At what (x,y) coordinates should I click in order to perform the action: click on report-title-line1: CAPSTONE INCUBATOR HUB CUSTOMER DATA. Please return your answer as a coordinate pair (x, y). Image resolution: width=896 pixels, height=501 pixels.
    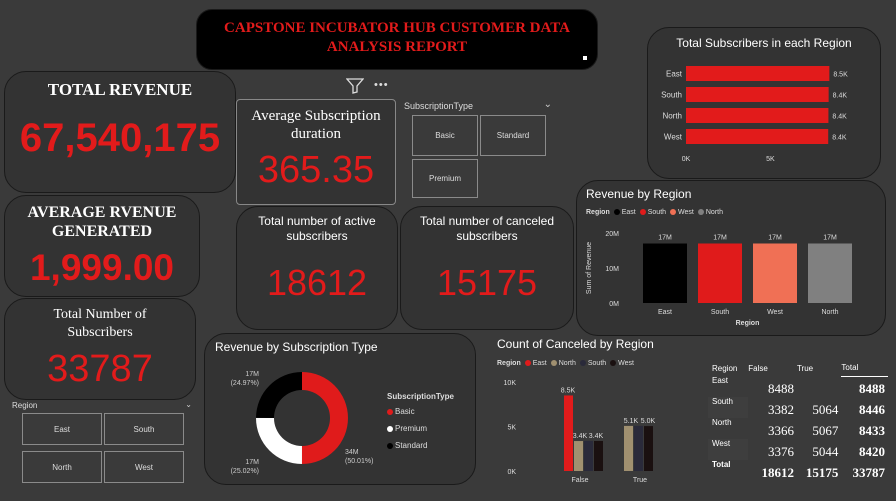
    Looking at the image, I should click on (397, 28).